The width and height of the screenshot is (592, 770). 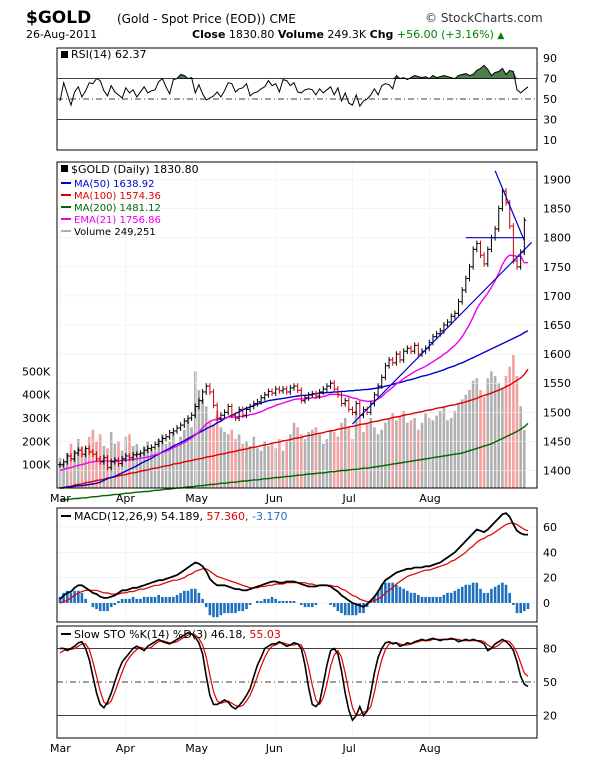 I want to click on sto-x-label: Apr, so click(x=126, y=748).